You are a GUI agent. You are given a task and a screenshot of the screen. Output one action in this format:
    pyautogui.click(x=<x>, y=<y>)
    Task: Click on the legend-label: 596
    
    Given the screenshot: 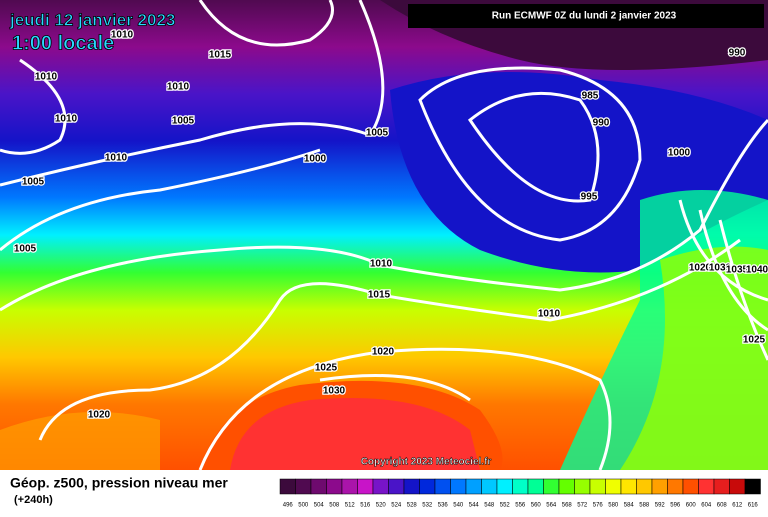 What is the action you would take?
    pyautogui.click(x=675, y=506)
    